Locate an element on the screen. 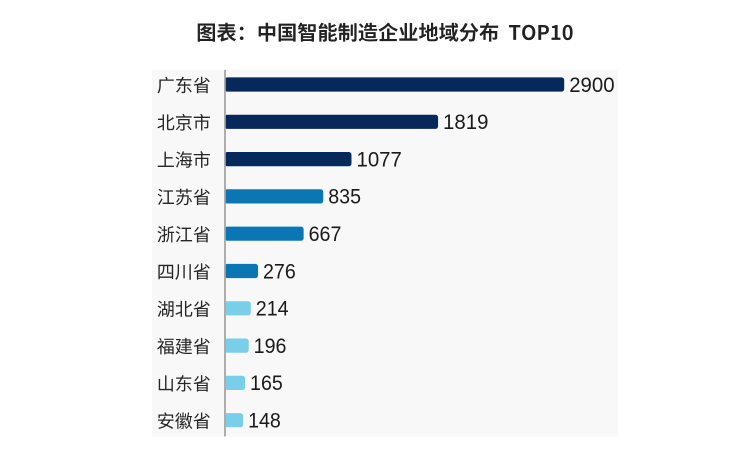  svg-text: 667 is located at coordinates (325, 234).